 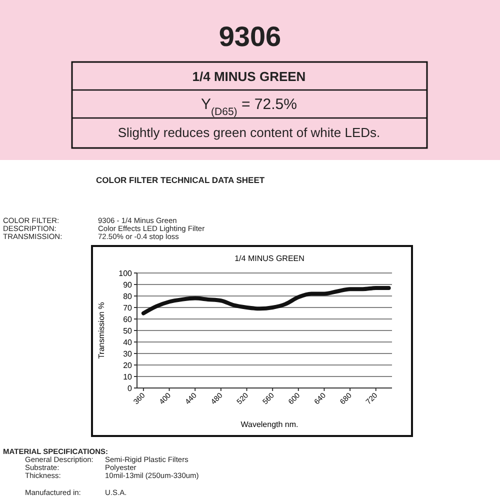 I want to click on y-tick-label: 0, so click(x=130, y=388).